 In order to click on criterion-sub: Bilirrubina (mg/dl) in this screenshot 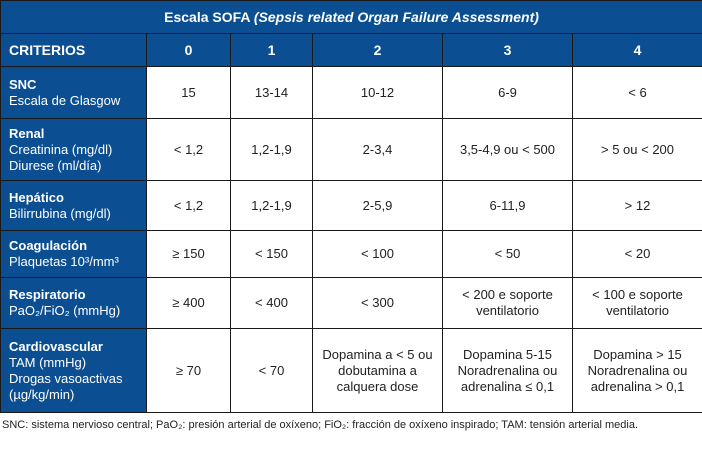, I will do `click(60, 213)`.